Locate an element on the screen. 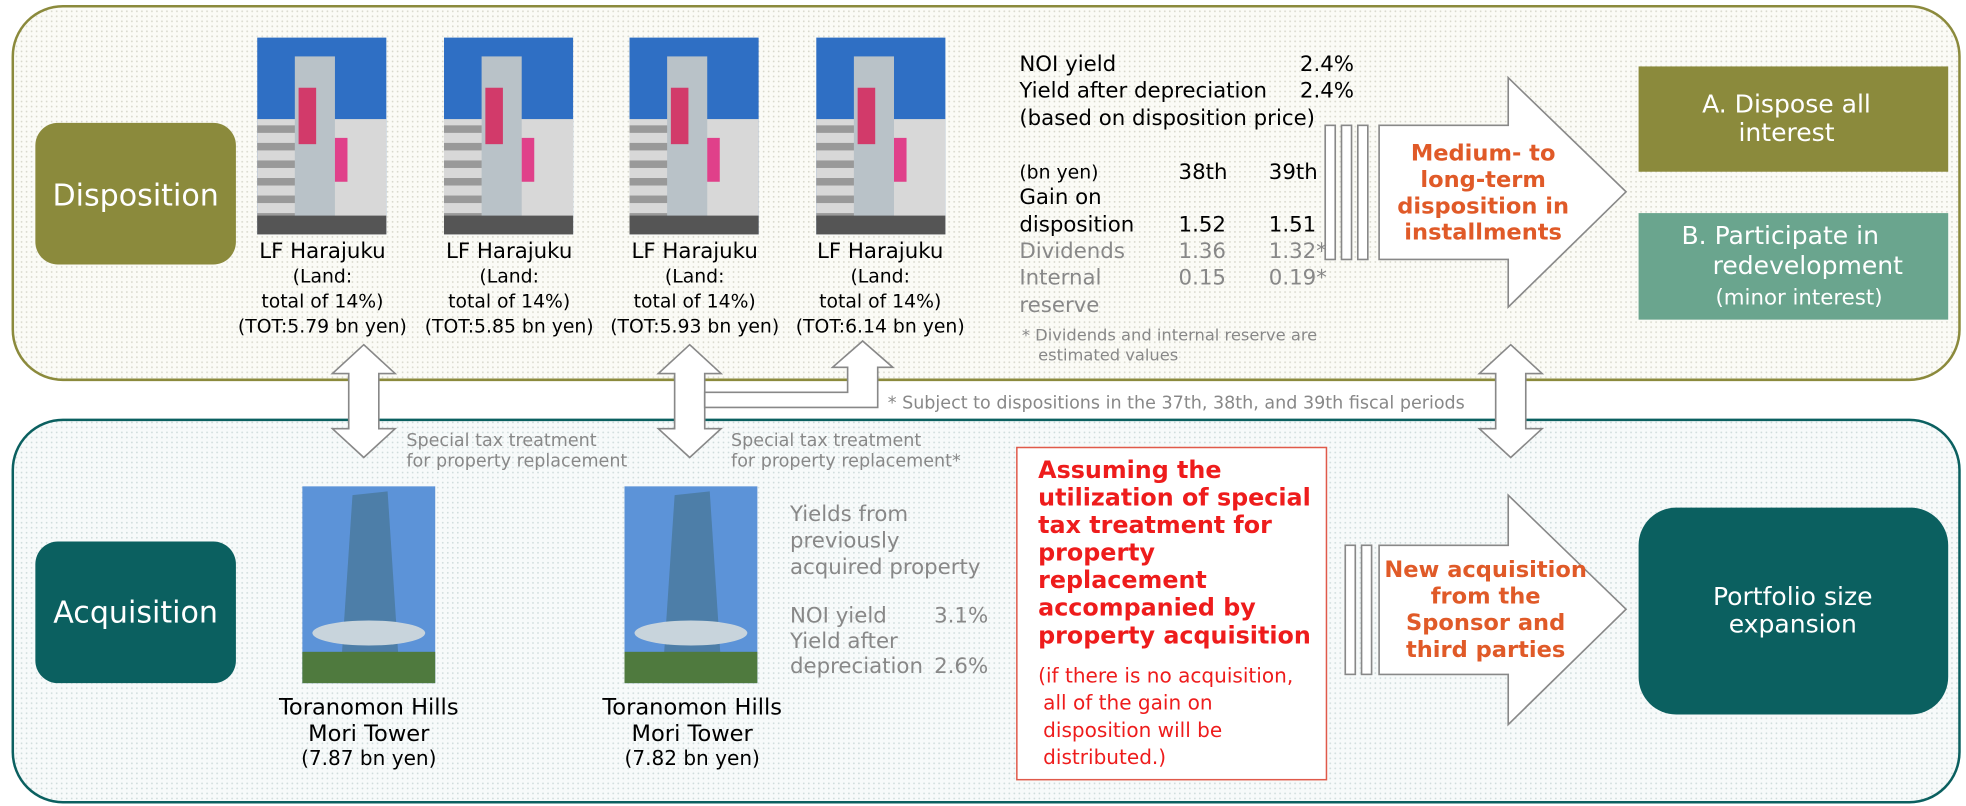 This screenshot has width=1966, height=806. yield-label: Yield after is located at coordinates (843, 641).